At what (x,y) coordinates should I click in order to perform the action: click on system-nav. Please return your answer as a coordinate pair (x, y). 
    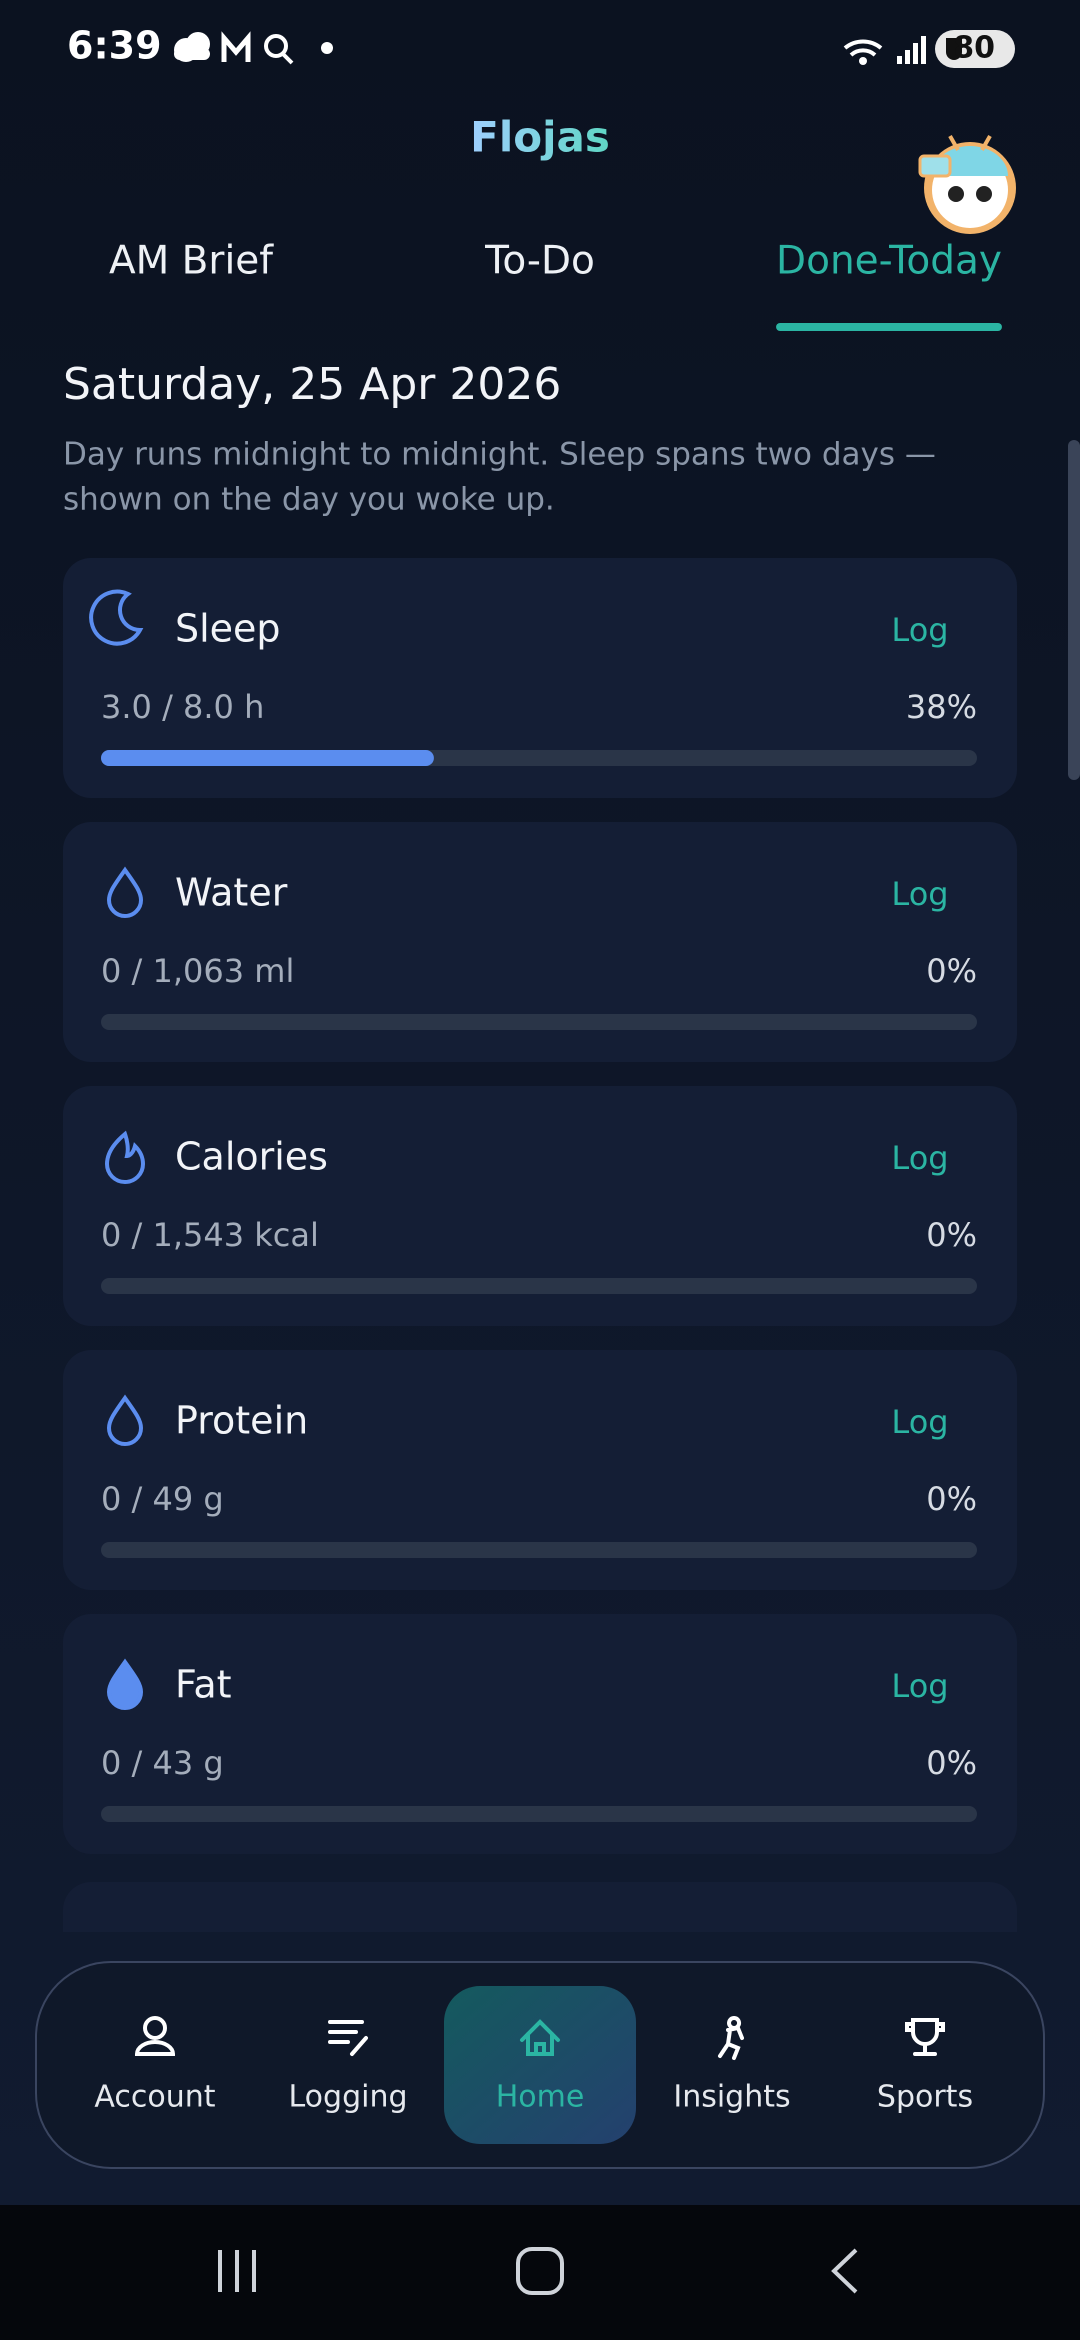
    Looking at the image, I should click on (540, 2272).